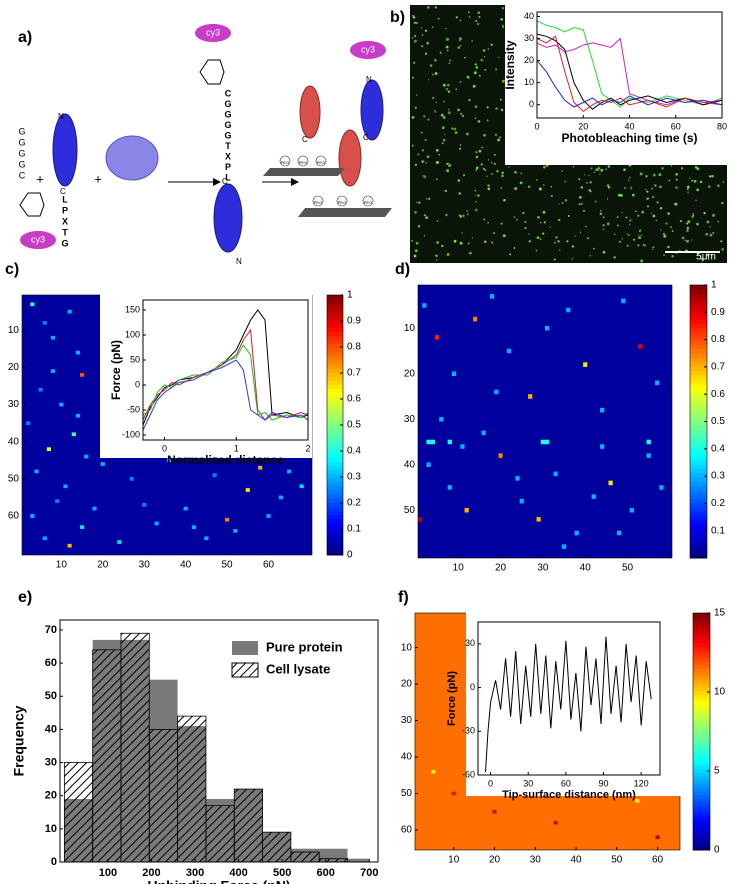 The image size is (733, 884). I want to click on colorbar-tick-label: 0.4, so click(354, 451).